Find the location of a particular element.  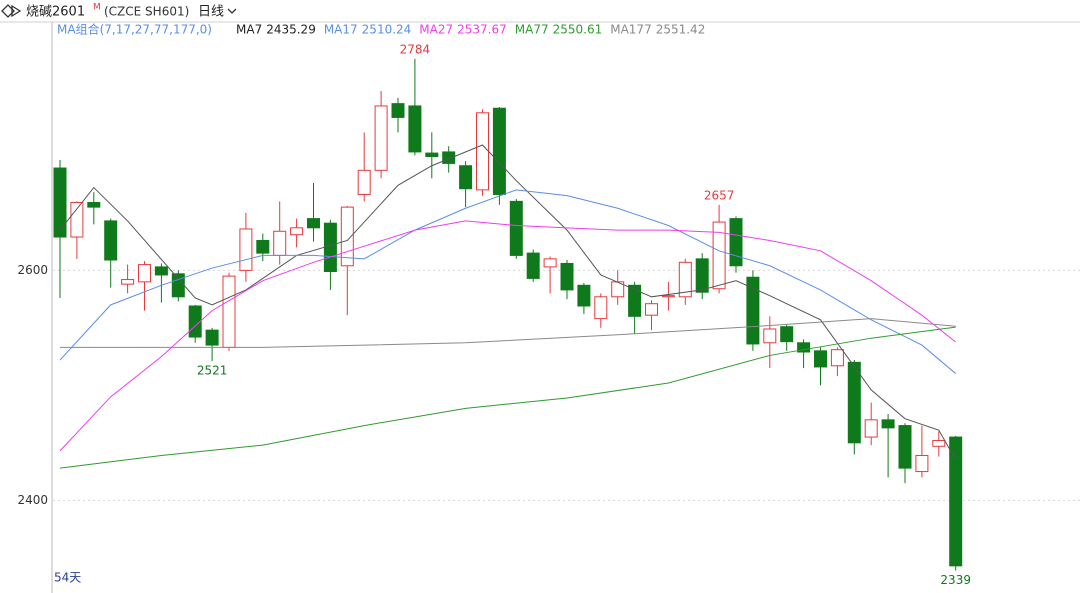

legend-name: MA27 is located at coordinates (436, 30).